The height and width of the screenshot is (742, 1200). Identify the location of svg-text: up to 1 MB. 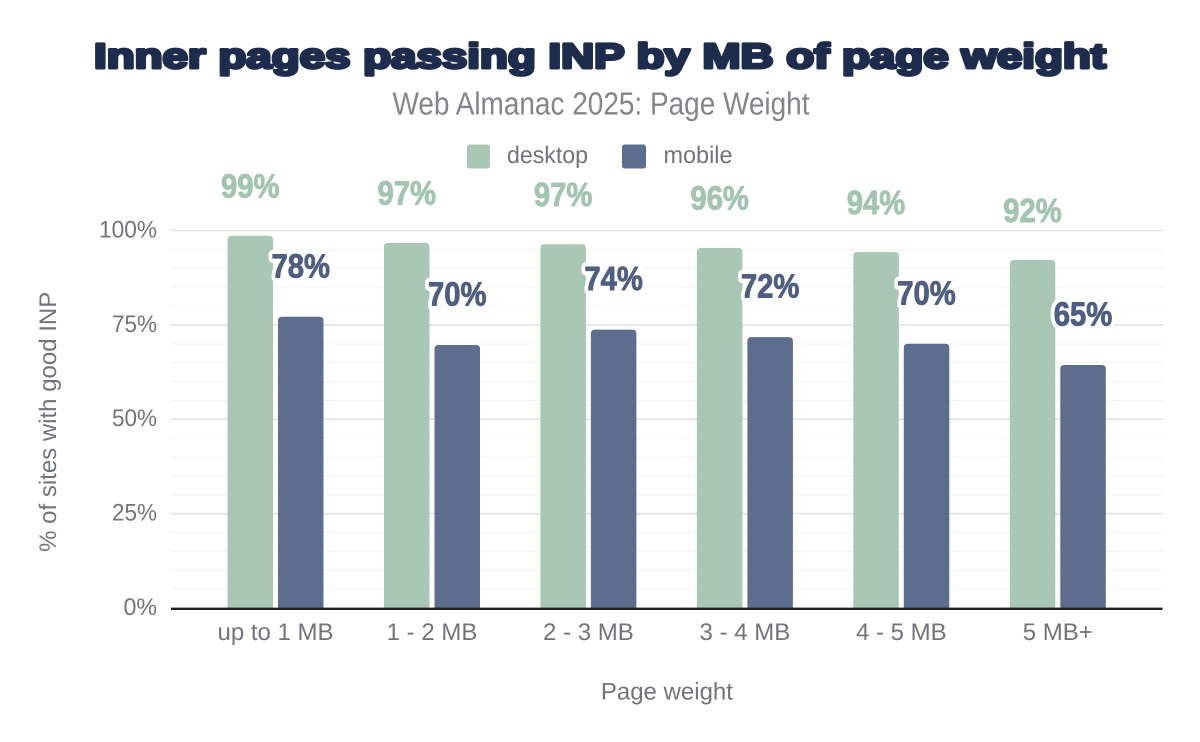
(275, 632).